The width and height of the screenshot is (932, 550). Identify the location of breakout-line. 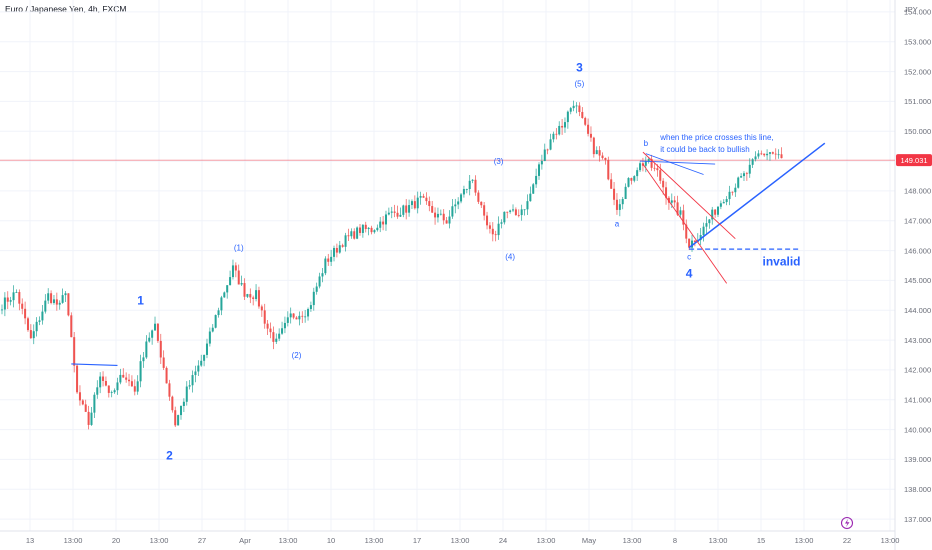
(674, 164).